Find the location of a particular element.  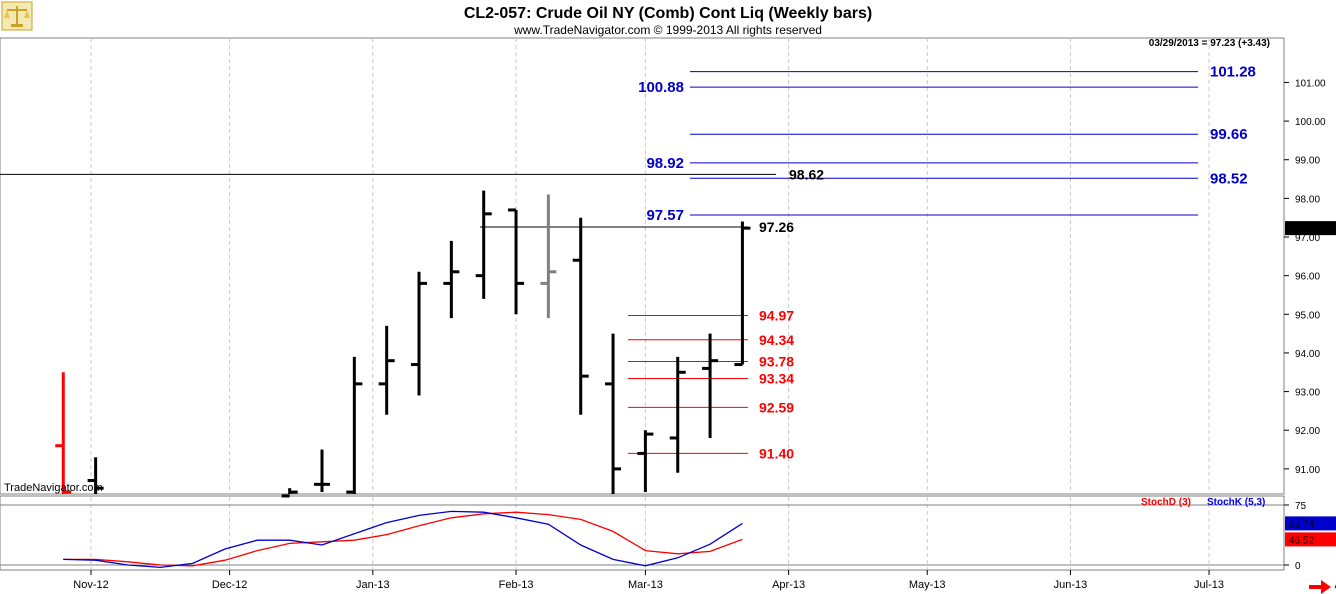

y-tick-label: 96.00 is located at coordinates (1307, 277).